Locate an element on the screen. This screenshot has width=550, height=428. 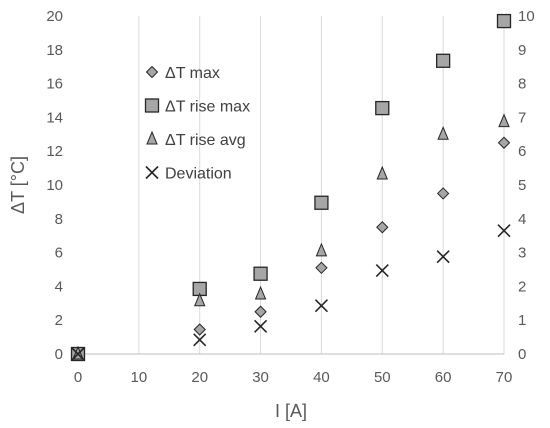
y-tick-label: 6 is located at coordinates (59, 253).